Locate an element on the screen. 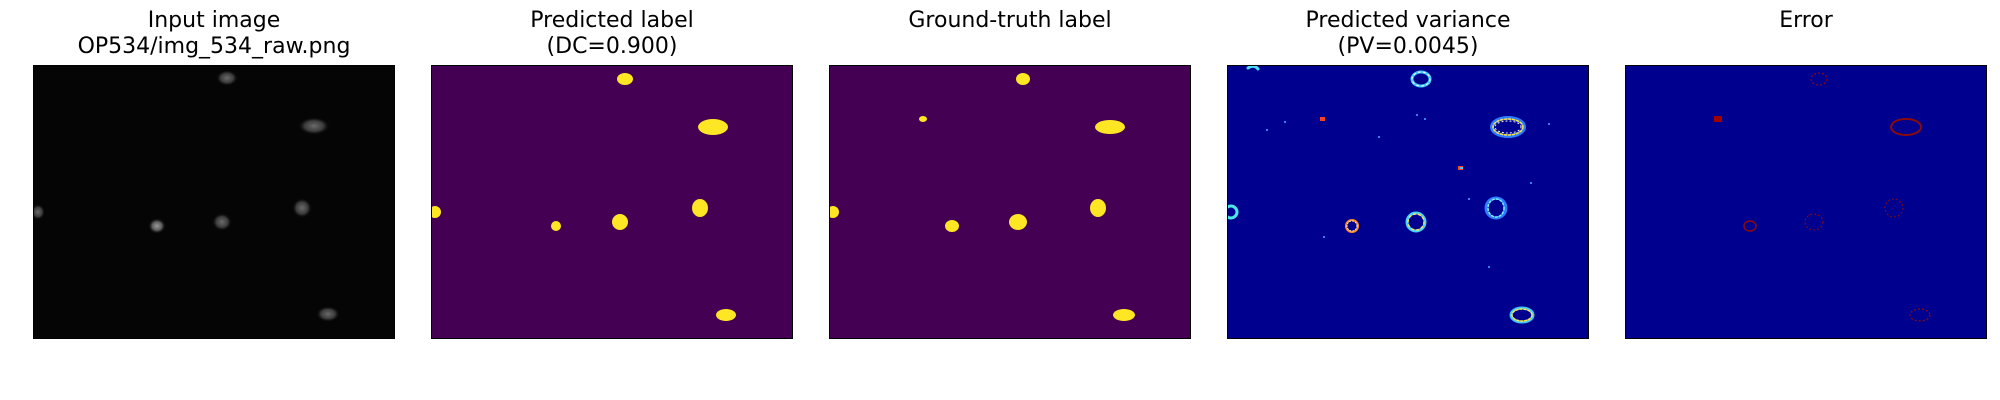 Image resolution: width=2000 pixels, height=400 pixels. variance-specks is located at coordinates (1408, 191).